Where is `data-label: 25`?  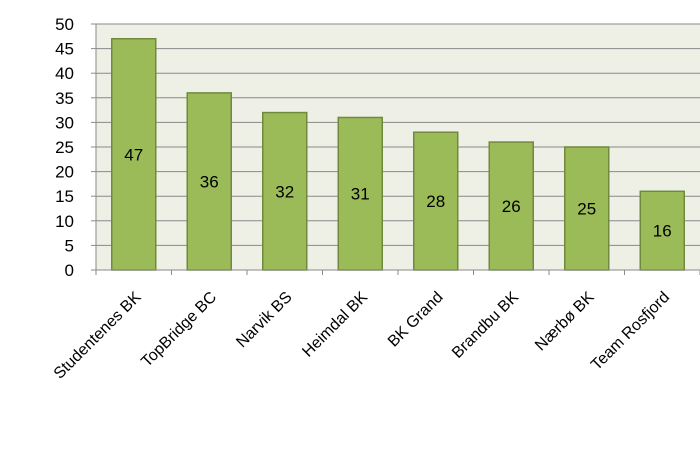 data-label: 25 is located at coordinates (586, 209).